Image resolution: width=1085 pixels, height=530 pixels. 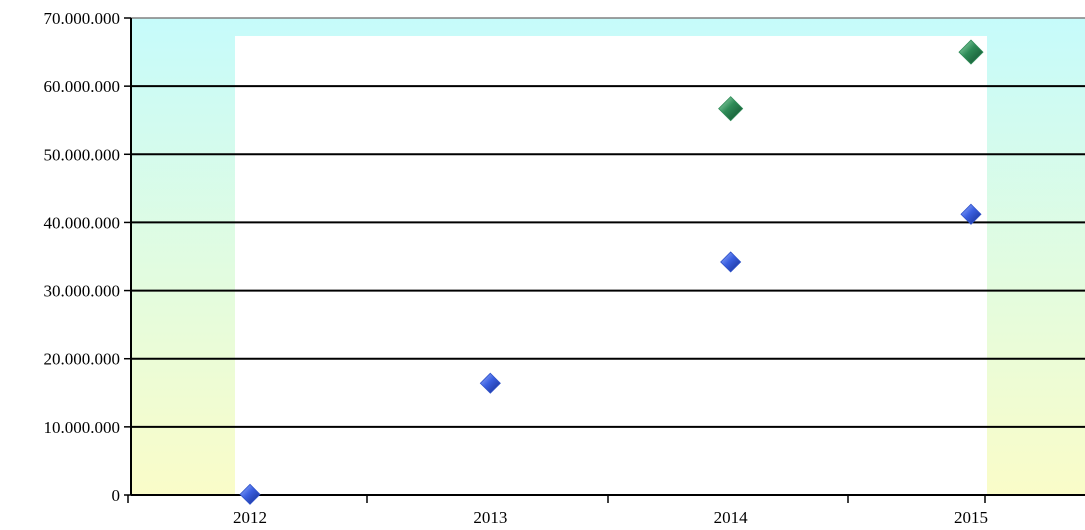 What do you see at coordinates (82, 86) in the screenshot?
I see `y-tick-label: 60.000.000` at bounding box center [82, 86].